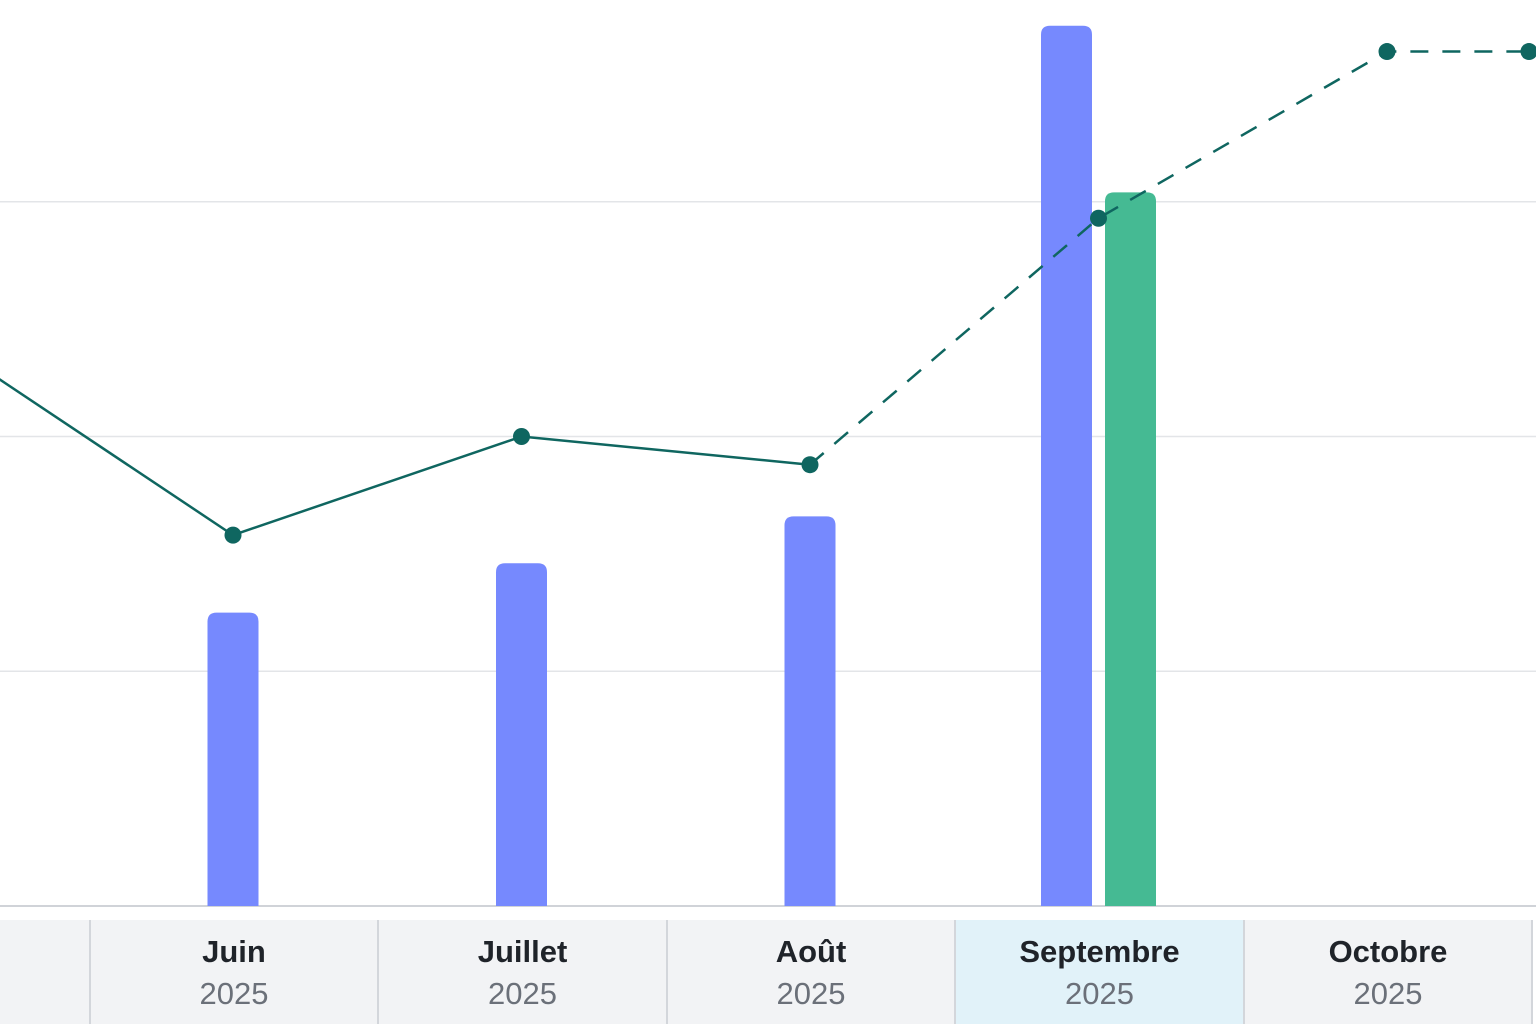  I want to click on line-series-actual, so click(405, 457).